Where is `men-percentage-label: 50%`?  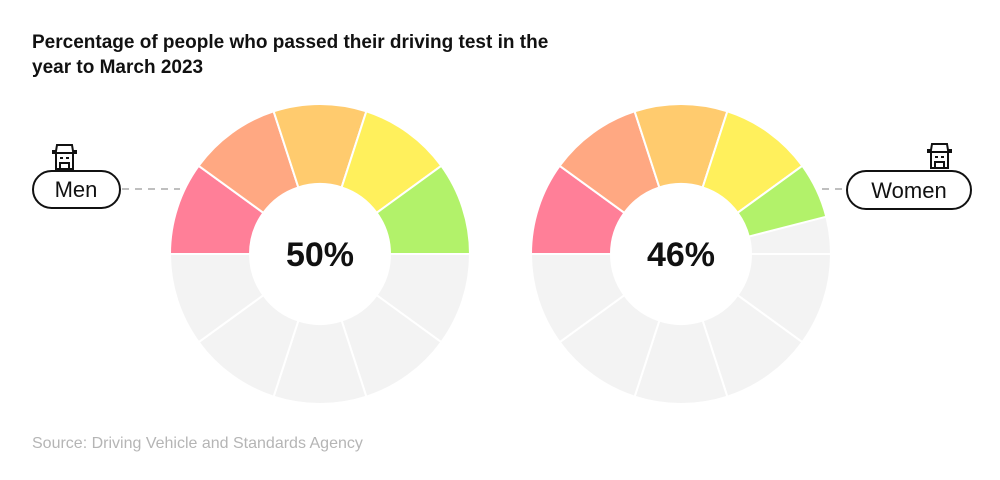 men-percentage-label: 50% is located at coordinates (320, 255).